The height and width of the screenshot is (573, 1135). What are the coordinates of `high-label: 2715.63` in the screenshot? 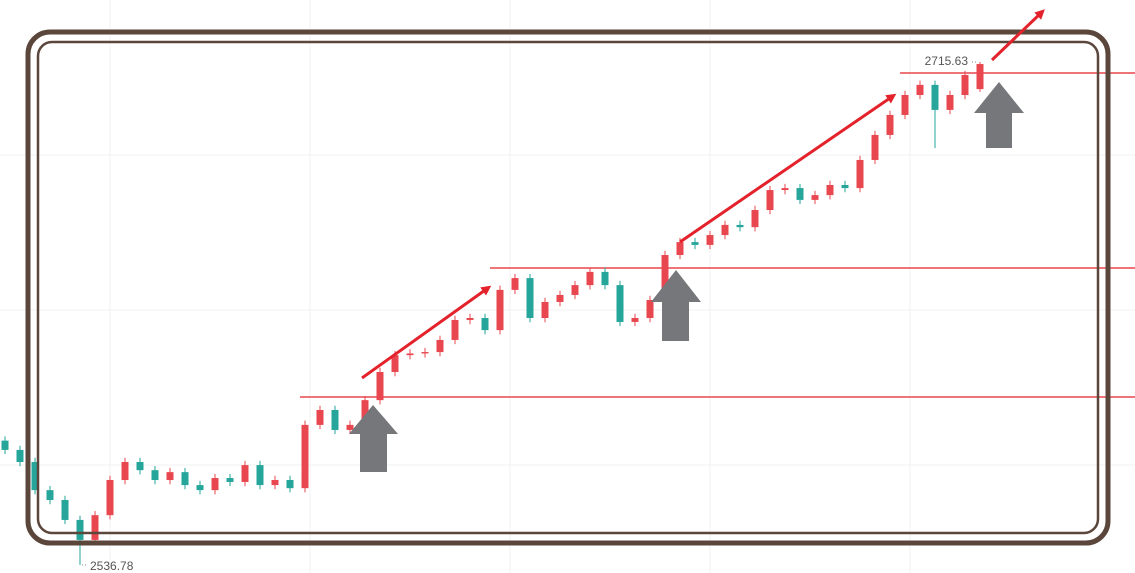 It's located at (947, 61).